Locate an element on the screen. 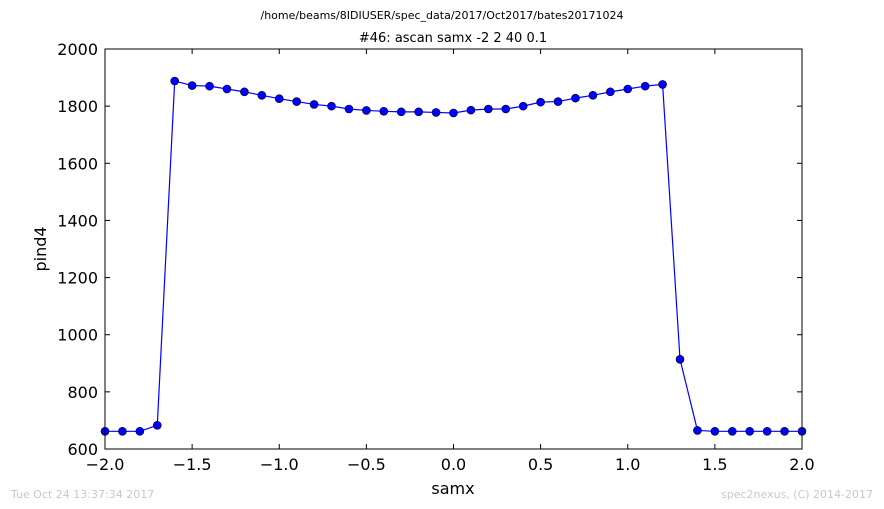 The height and width of the screenshot is (509, 884). y-tick-label: 1000 is located at coordinates (77, 335).